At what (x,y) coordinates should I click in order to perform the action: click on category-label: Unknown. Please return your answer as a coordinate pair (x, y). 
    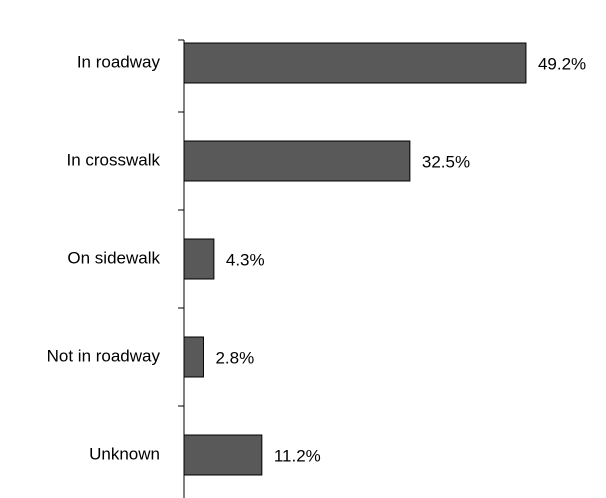
    Looking at the image, I should click on (124, 453).